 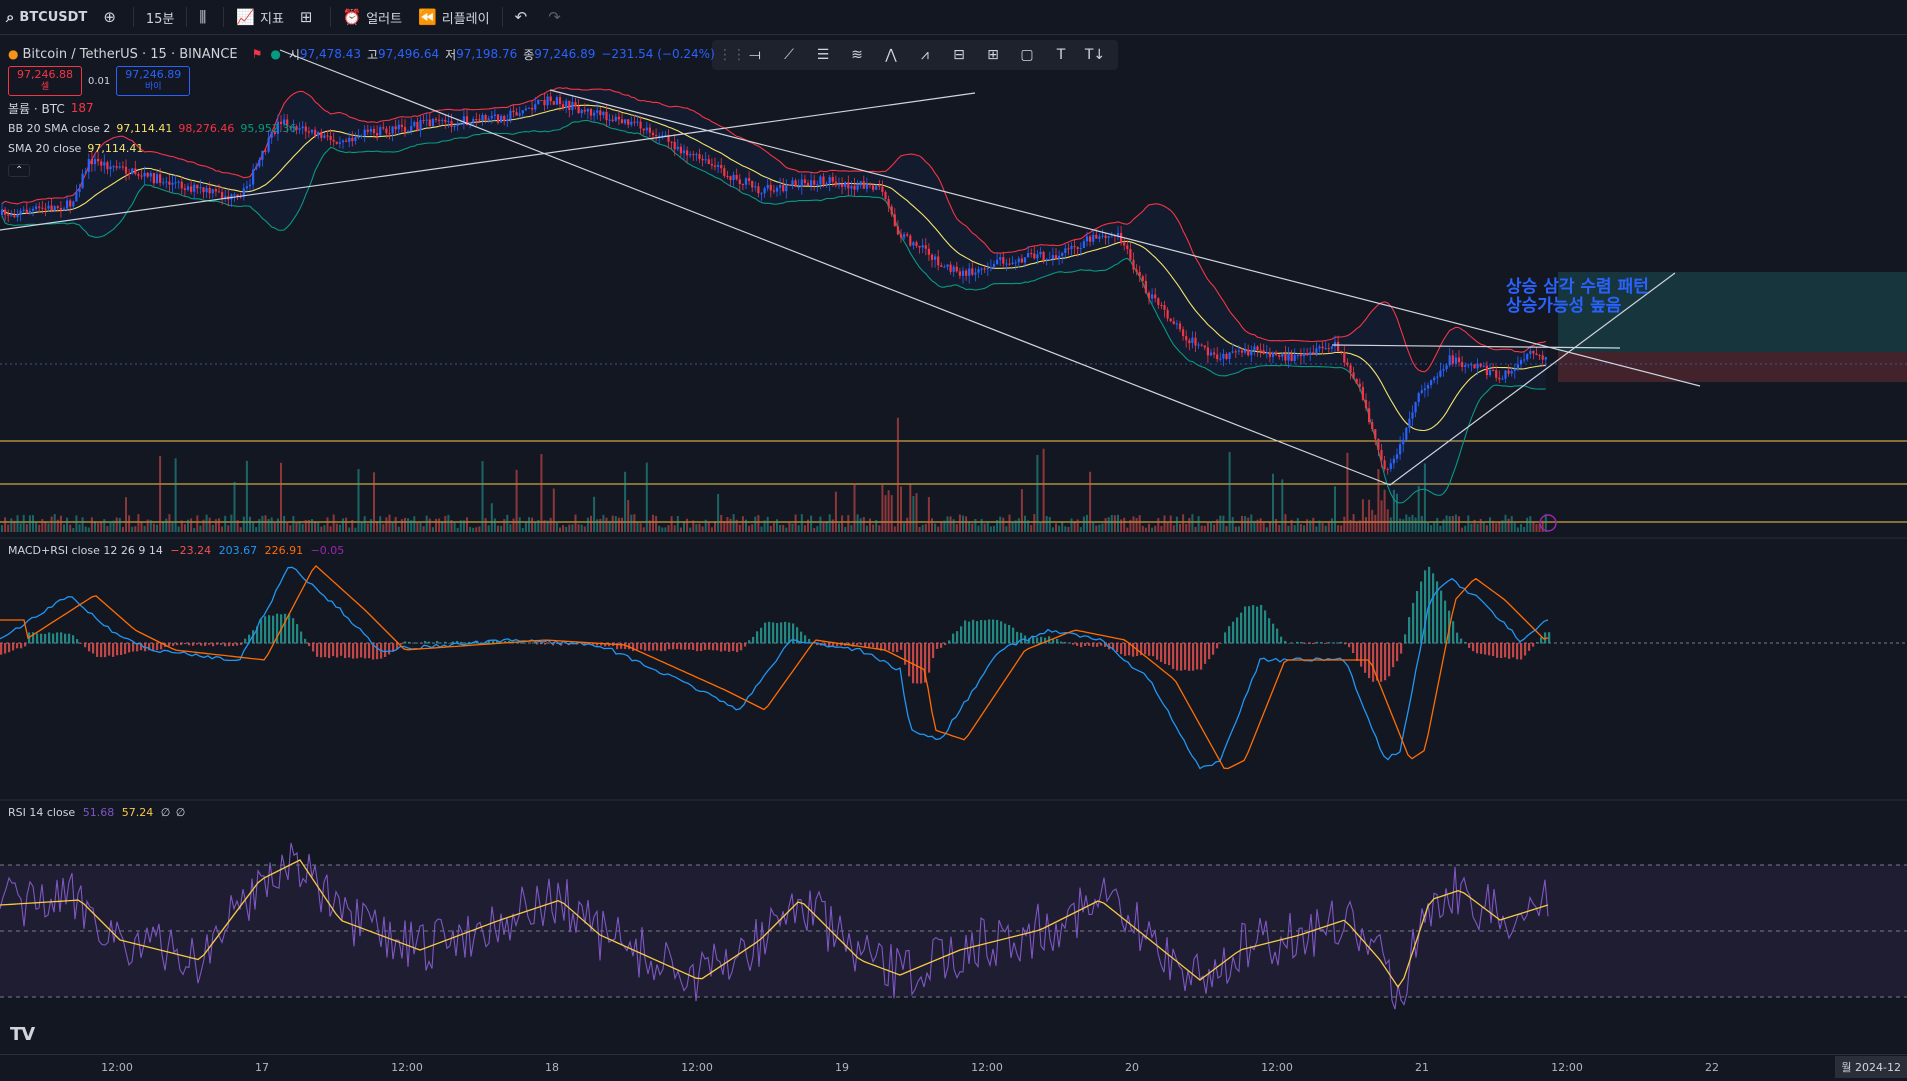 What do you see at coordinates (153, 81) in the screenshot?
I see `buy-button: 97,246.89 바이` at bounding box center [153, 81].